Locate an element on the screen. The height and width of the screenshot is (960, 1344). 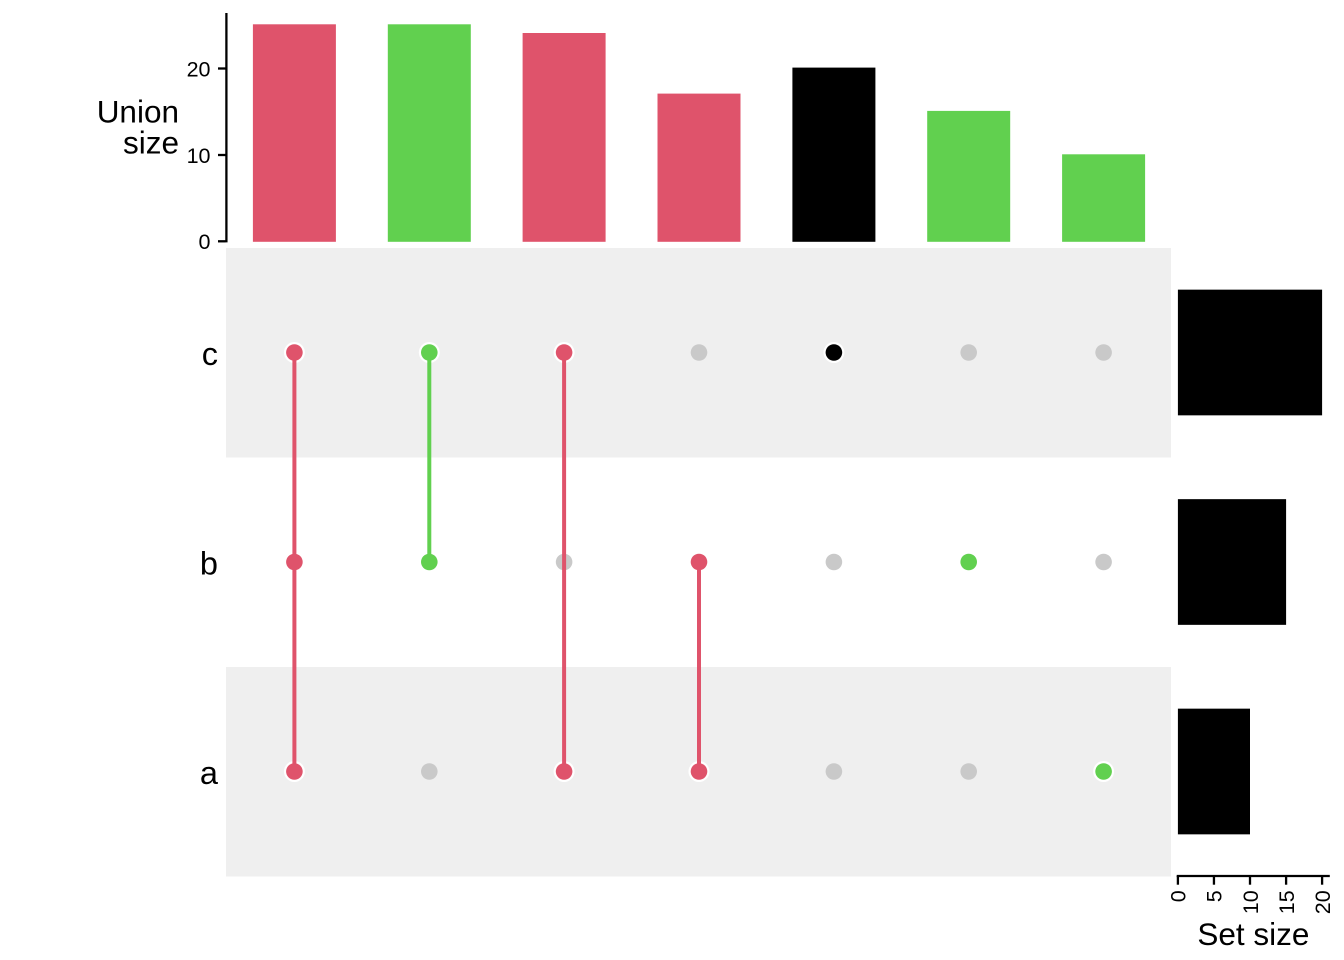
svg-text: 5 is located at coordinates (1215, 896).